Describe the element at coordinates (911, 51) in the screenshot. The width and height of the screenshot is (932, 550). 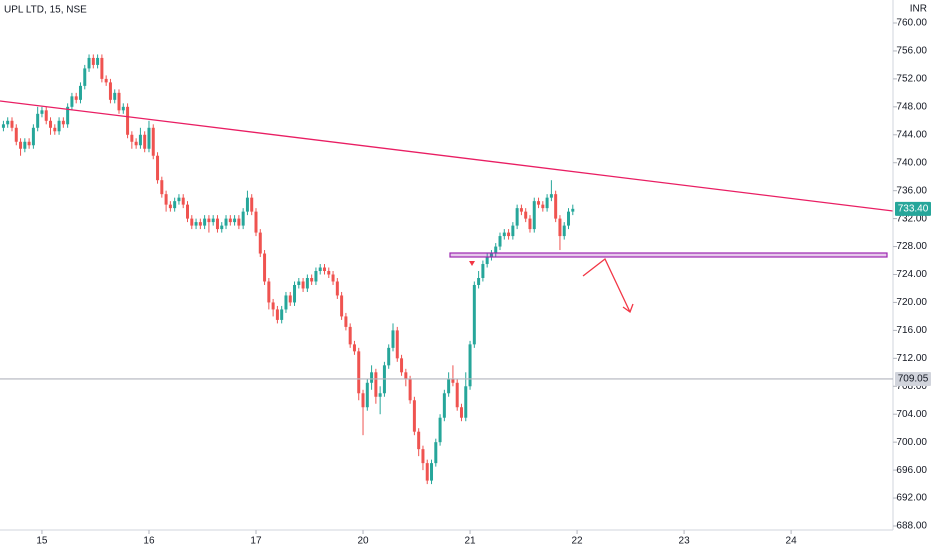
I see `y-tick-label: 756.00` at that location.